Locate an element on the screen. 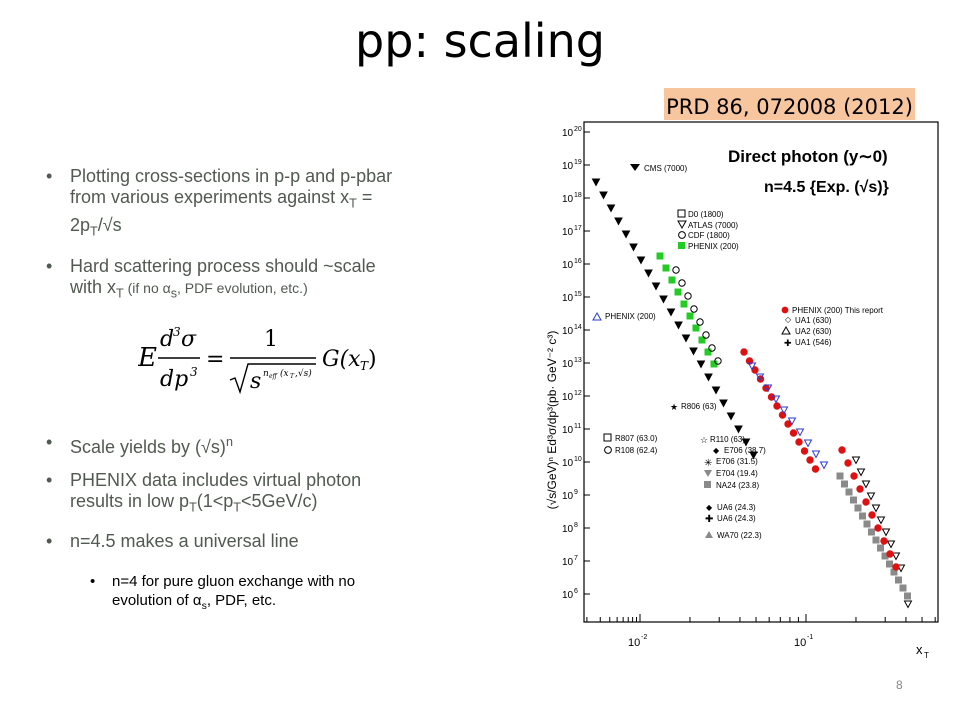 Image resolution: width=960 pixels, height=720 pixels. gray-triangle-up-marker-icon is located at coordinates (709, 534).